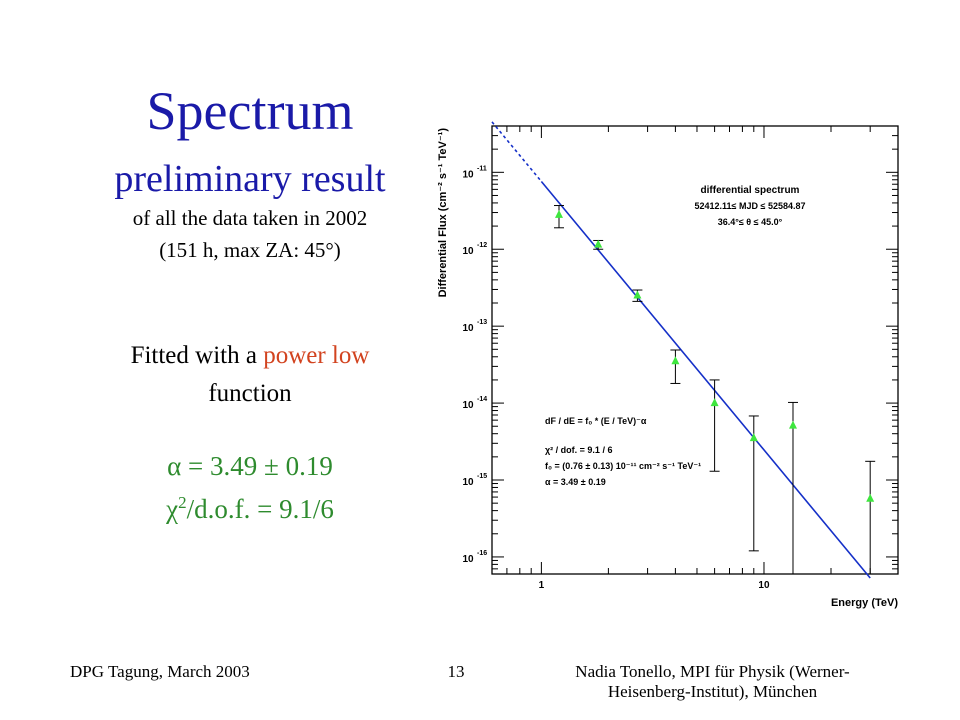  Describe the element at coordinates (316, 355) in the screenshot. I see `fit-text-accent: power low` at that location.